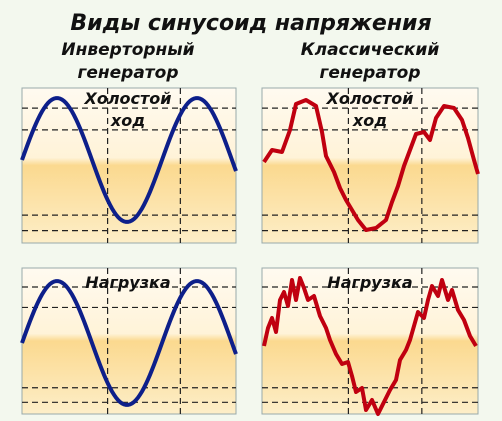 This screenshot has width=502, height=421. I want to click on title: Виды синусоид напряжения, so click(250, 23).